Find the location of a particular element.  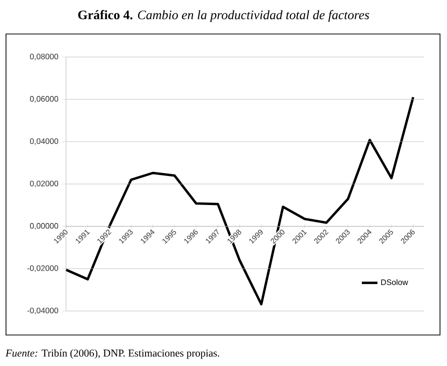

chart-title: Gráfico 4. Cambio en la productividad total de factores is located at coordinates (224, 16).